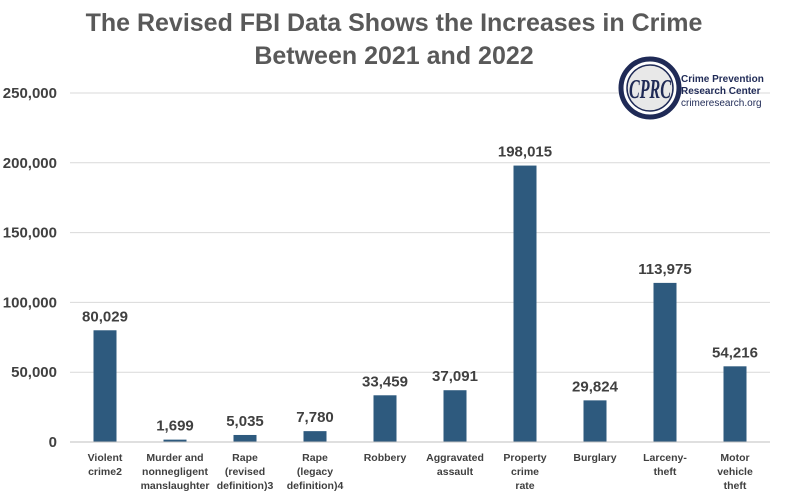 This screenshot has height=498, width=788. Describe the element at coordinates (30, 302) in the screenshot. I see `y-tick-label: 100,000` at that location.